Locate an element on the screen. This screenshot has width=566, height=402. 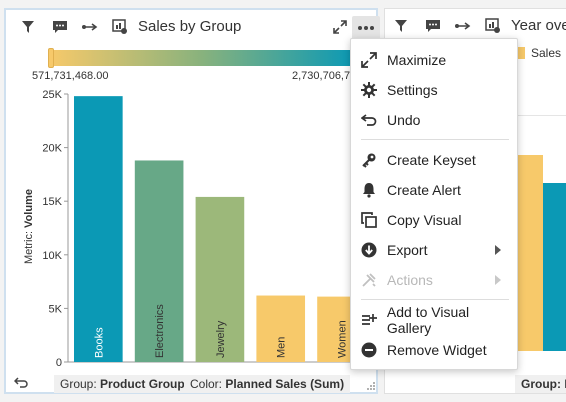
group-tag: Group: Product Group is located at coordinates (122, 384).